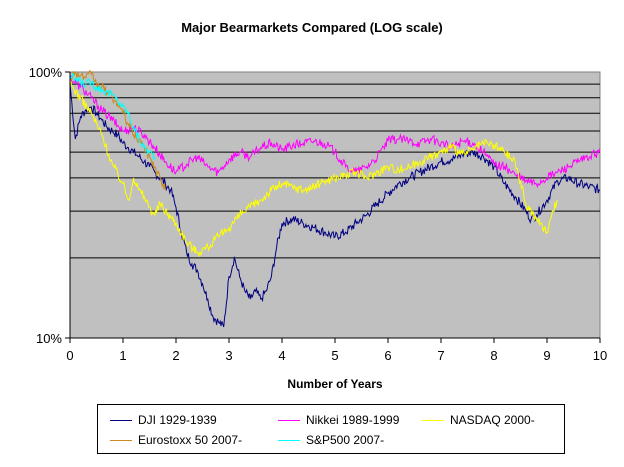 The width and height of the screenshot is (624, 467). What do you see at coordinates (492, 420) in the screenshot?
I see `legend-label: NASDAQ 2000-` at bounding box center [492, 420].